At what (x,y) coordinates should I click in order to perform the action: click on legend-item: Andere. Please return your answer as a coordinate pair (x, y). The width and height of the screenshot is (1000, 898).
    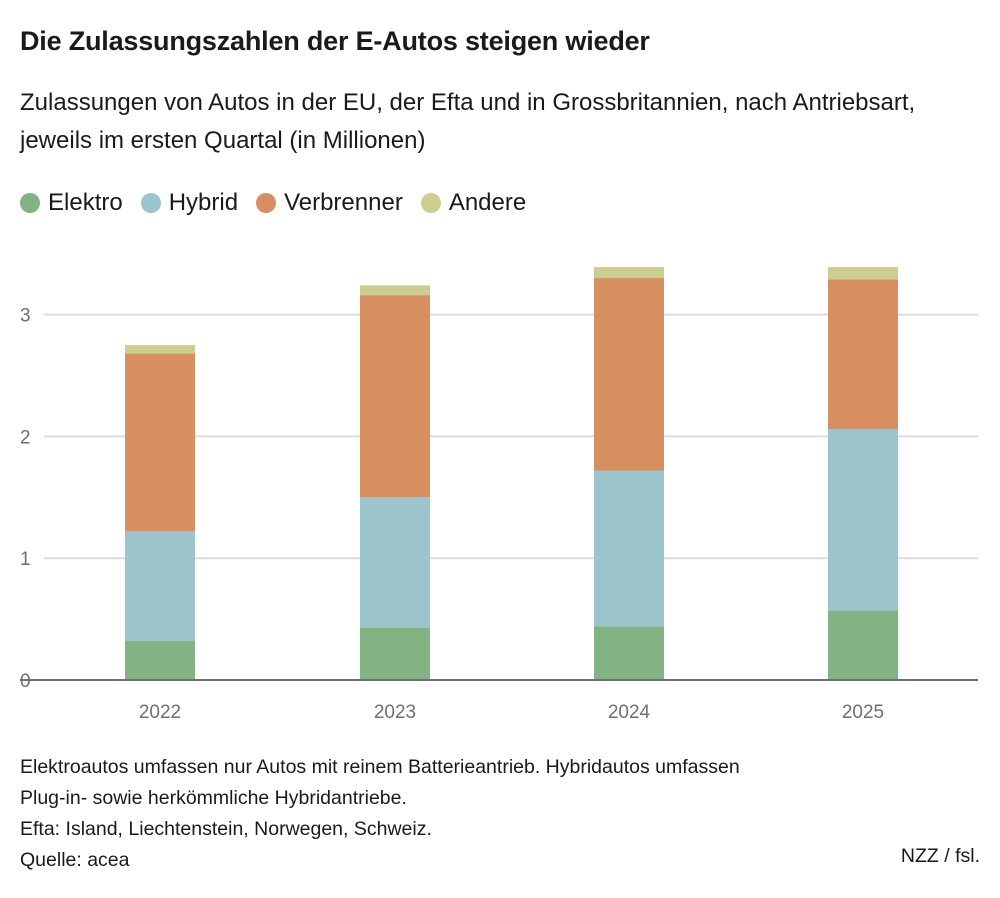
    Looking at the image, I should click on (473, 203).